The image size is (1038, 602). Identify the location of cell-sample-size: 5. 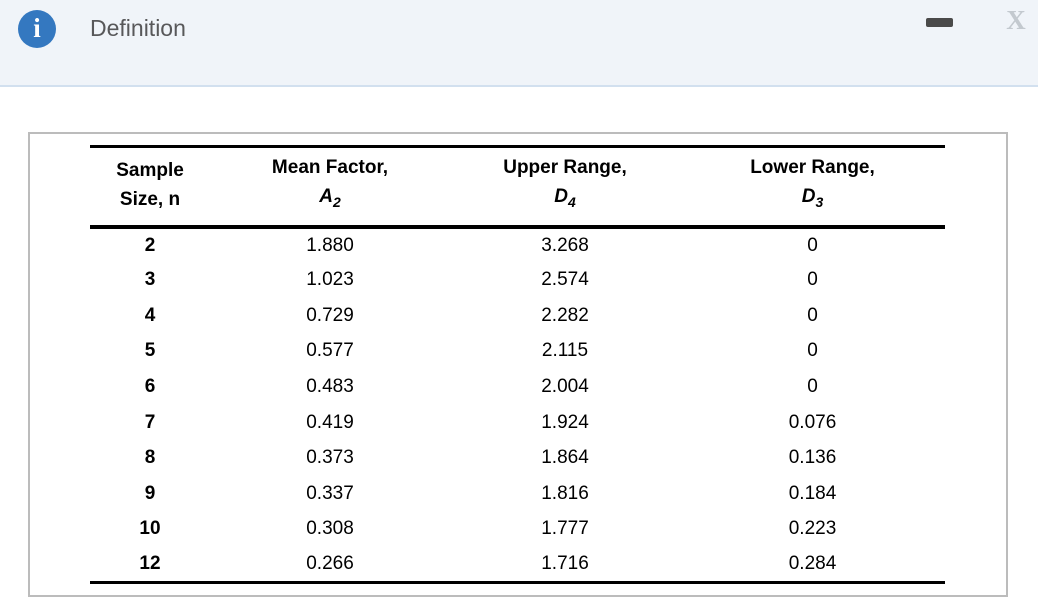
(150, 351).